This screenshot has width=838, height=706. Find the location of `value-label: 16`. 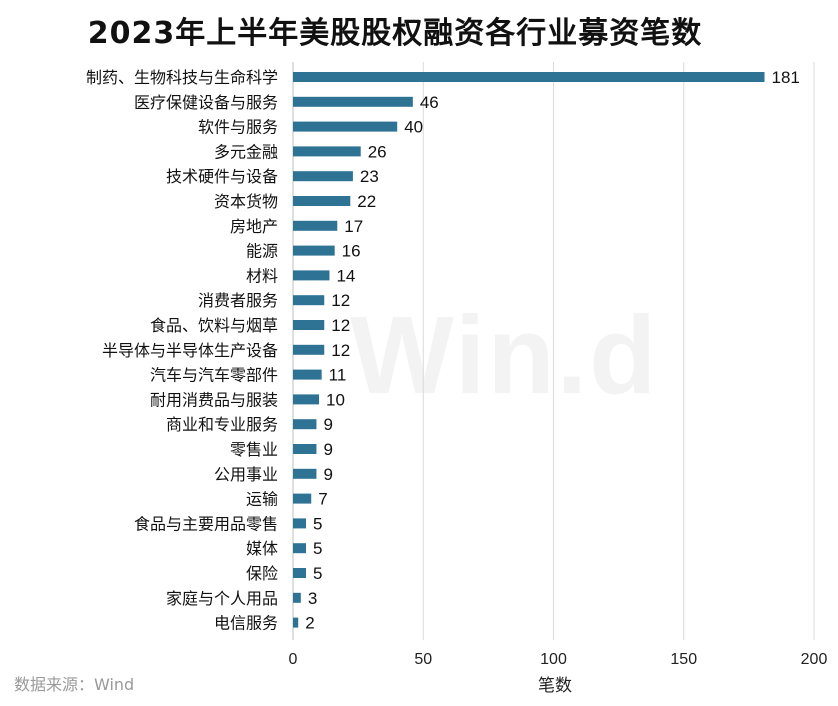

value-label: 16 is located at coordinates (351, 251).